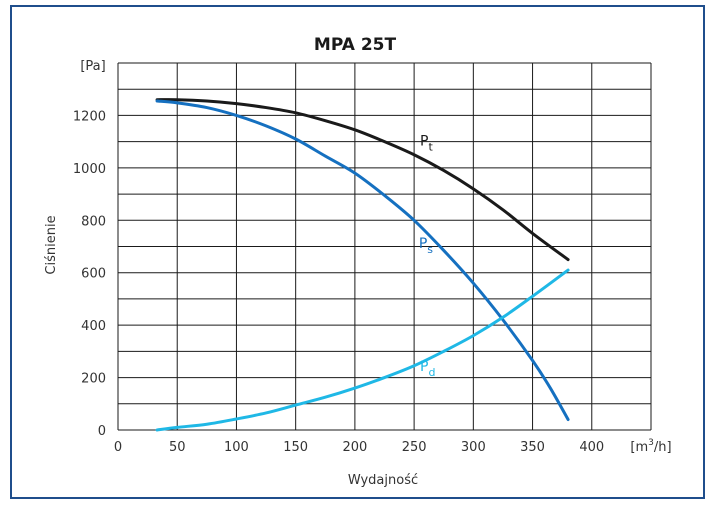 Image resolution: width=715 pixels, height=506 pixels. I want to click on x-tick-label: 200, so click(354, 447).